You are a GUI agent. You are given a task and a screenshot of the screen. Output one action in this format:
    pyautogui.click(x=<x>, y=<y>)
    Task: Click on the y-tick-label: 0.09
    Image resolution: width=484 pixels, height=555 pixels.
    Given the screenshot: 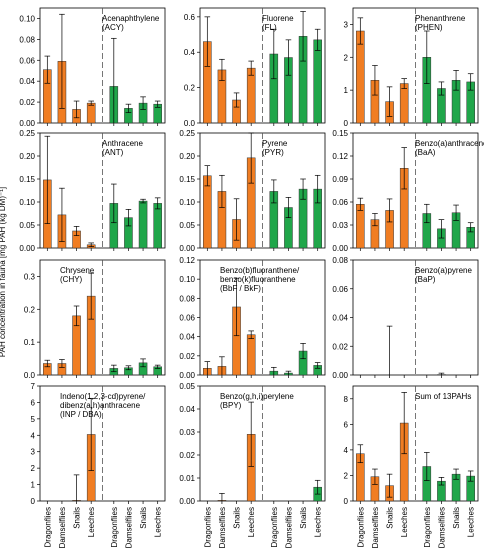 What is the action you would take?
    pyautogui.click(x=340, y=179)
    